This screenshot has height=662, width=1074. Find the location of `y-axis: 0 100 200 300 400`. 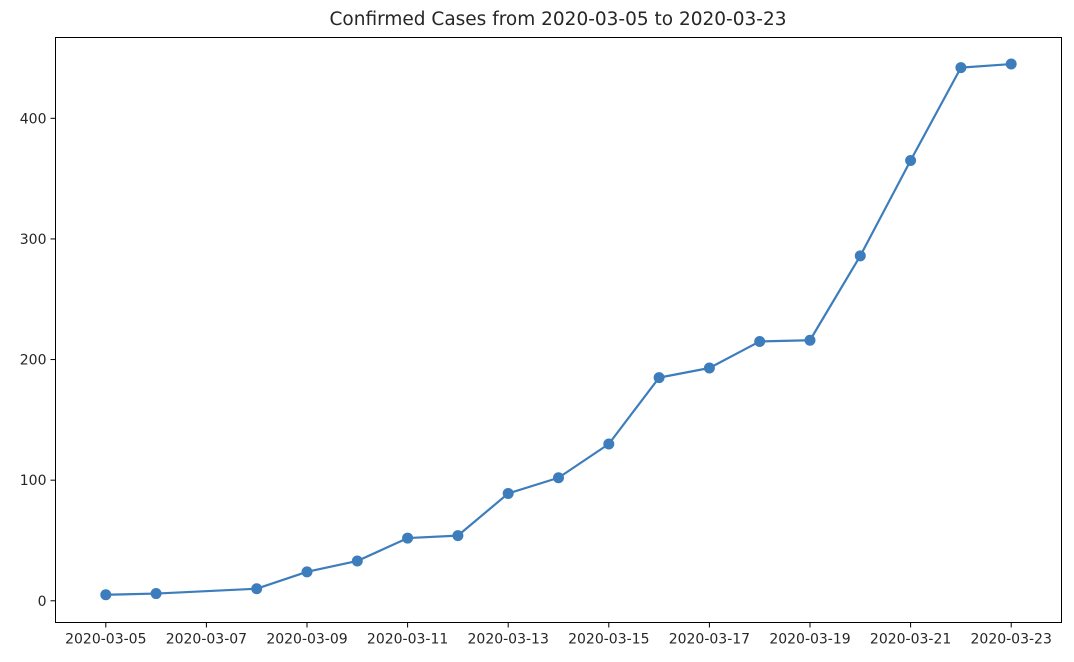

y-axis: 0 100 200 300 400 is located at coordinates (38, 360).